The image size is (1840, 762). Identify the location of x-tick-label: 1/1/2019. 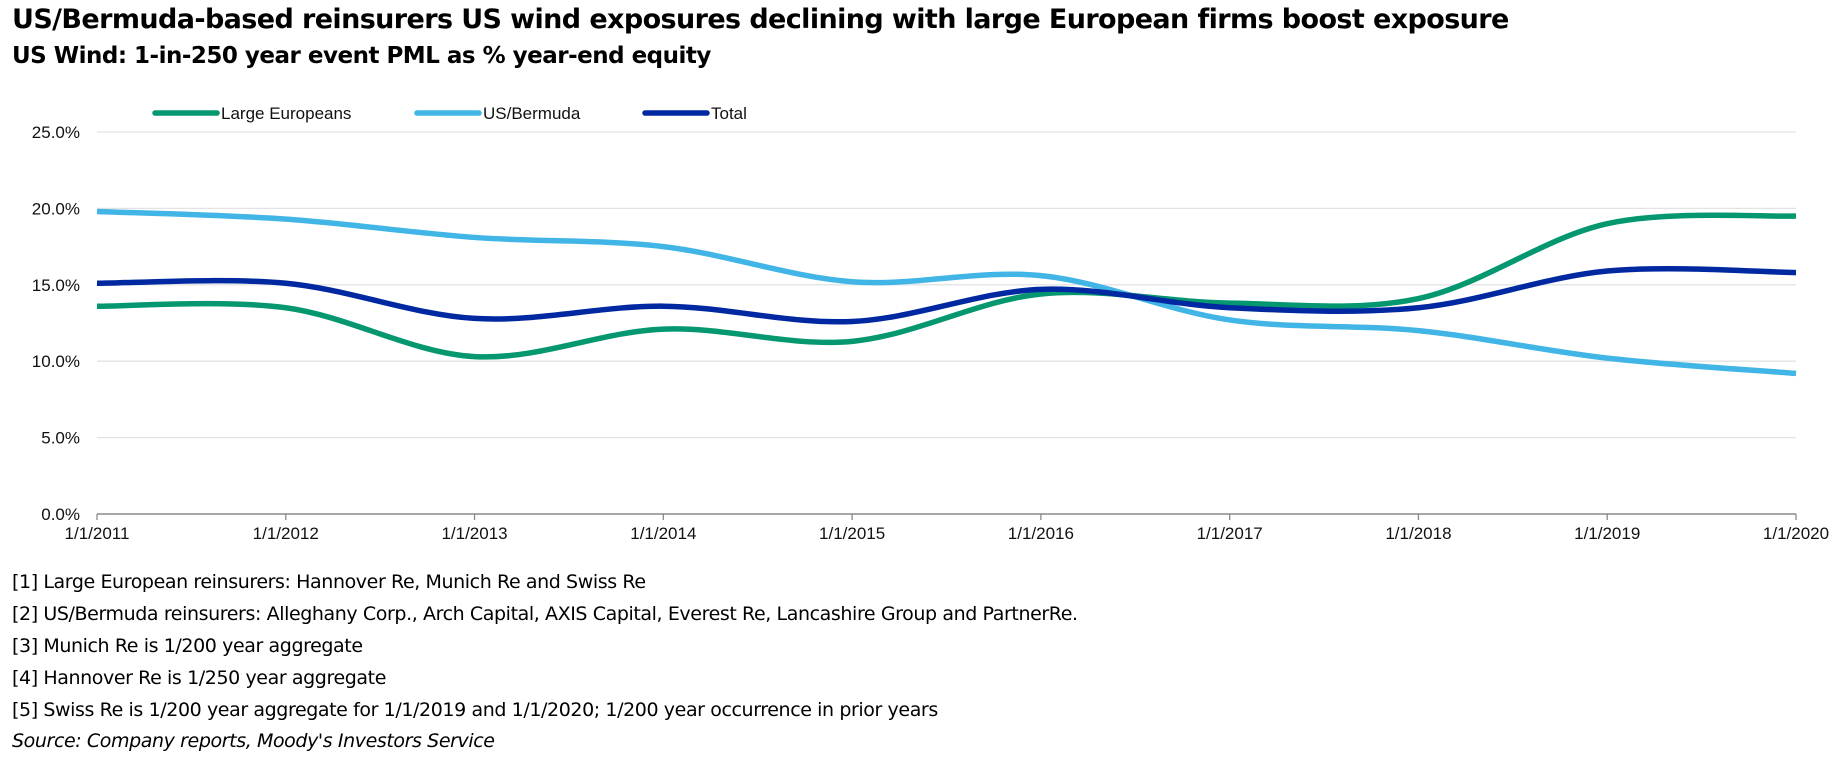
(1607, 533).